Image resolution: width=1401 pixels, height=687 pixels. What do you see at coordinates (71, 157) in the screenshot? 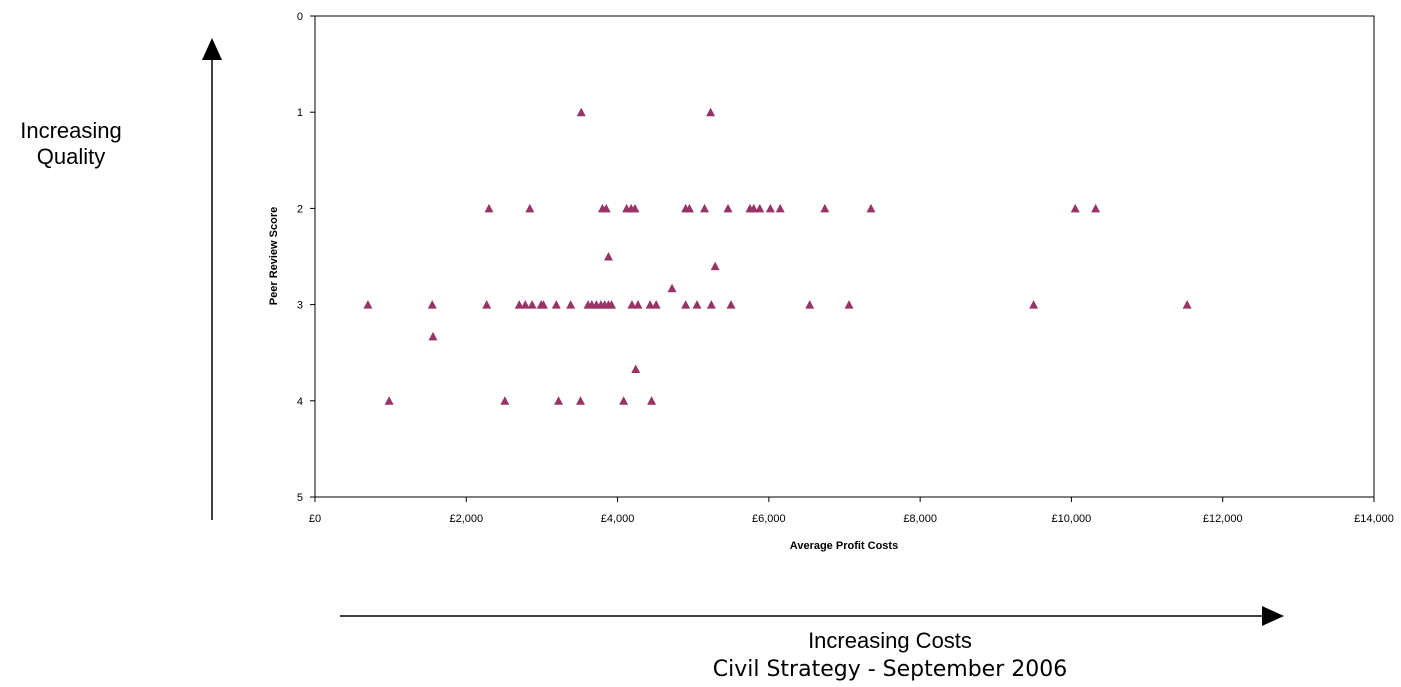
I see `quality-annotation-line2: Quality` at bounding box center [71, 157].